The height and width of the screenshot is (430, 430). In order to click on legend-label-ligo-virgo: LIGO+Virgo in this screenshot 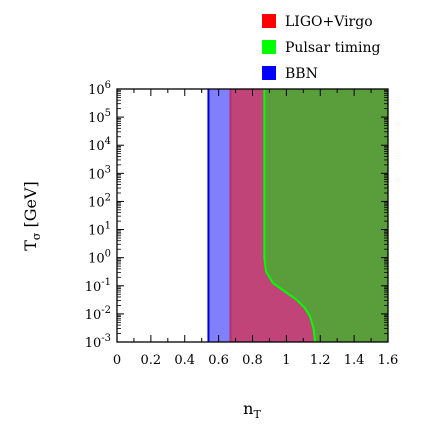, I will do `click(329, 22)`.